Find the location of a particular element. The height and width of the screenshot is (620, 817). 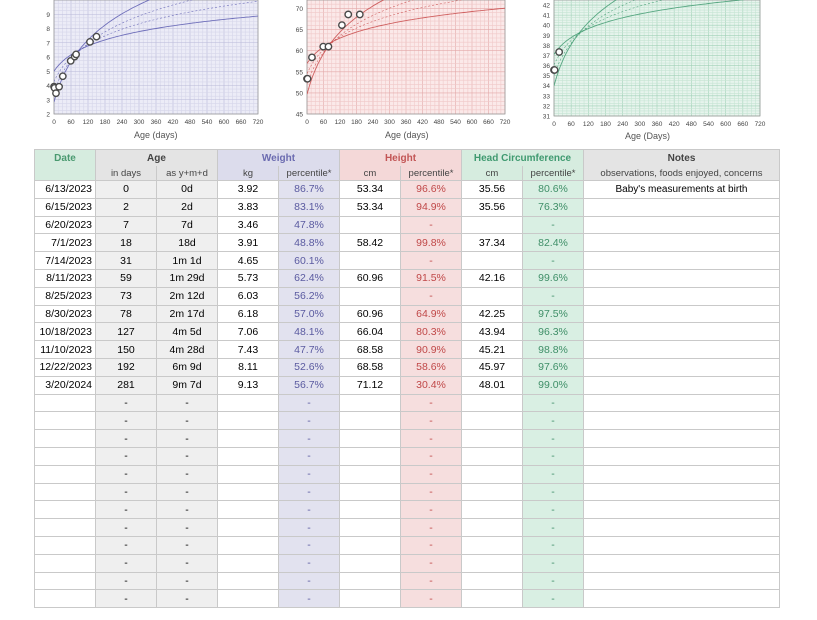

head-cm-cell: 35.56 is located at coordinates (492, 207).